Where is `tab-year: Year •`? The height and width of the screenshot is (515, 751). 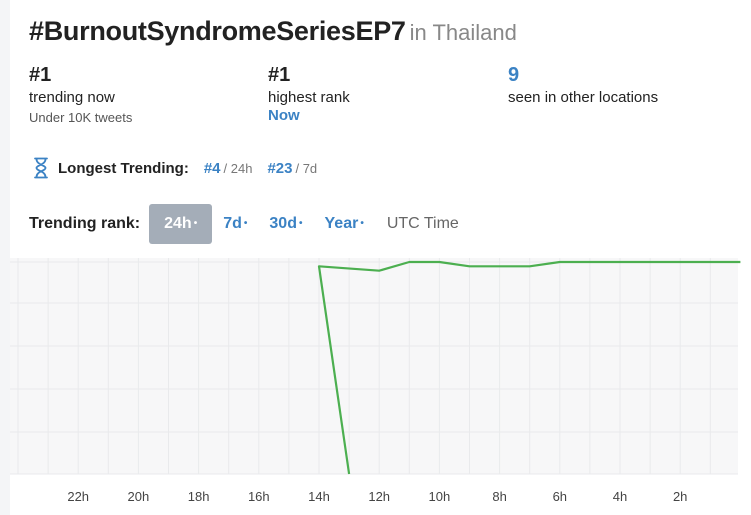 tab-year: Year • is located at coordinates (344, 224).